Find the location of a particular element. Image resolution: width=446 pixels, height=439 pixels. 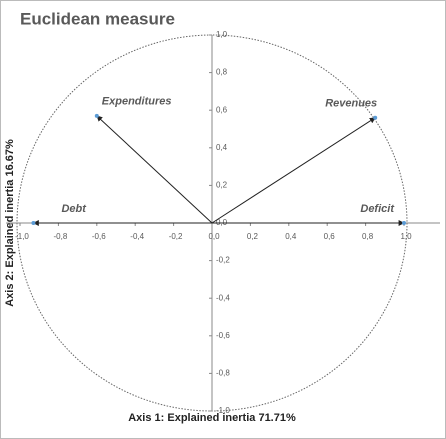

vector-label: Debt is located at coordinates (74, 209).